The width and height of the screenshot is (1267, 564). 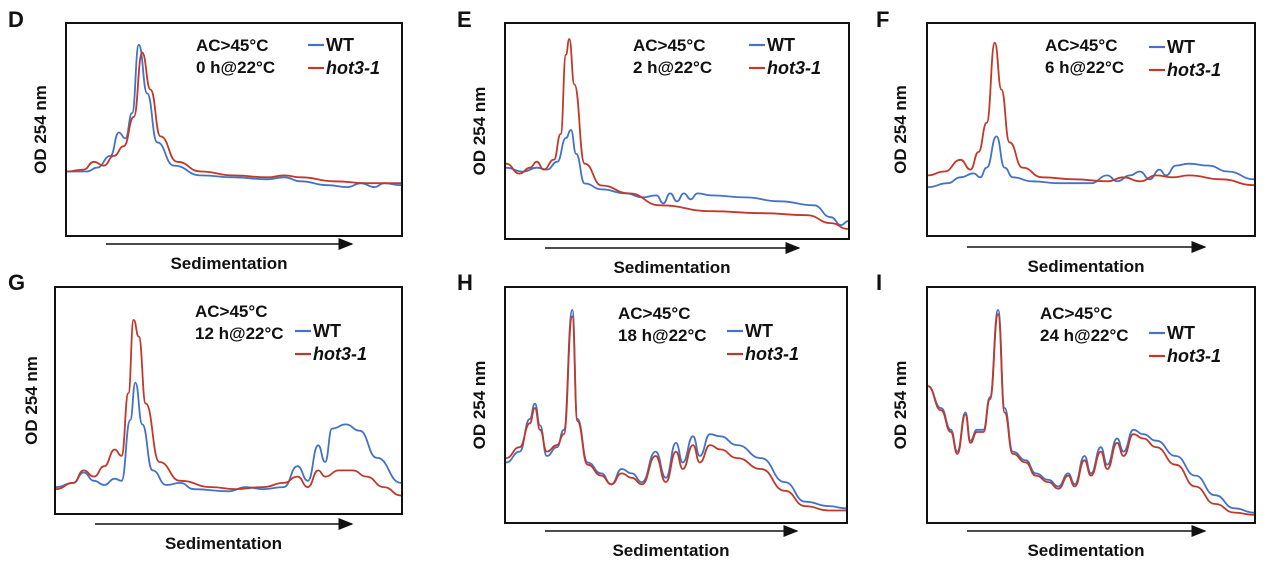 I want to click on panel-letter: D, so click(x=16, y=19).